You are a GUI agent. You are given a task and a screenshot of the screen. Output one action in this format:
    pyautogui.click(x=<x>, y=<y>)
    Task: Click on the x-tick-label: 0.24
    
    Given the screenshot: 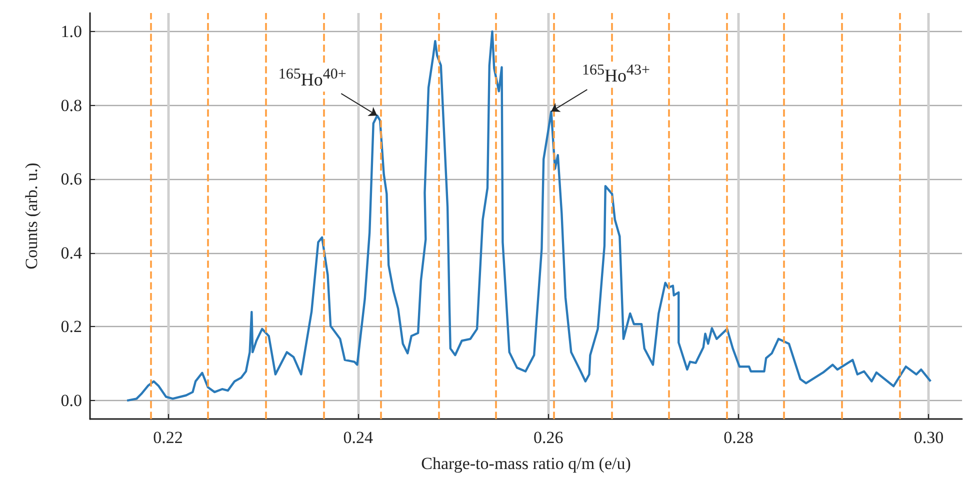 What is the action you would take?
    pyautogui.click(x=358, y=437)
    